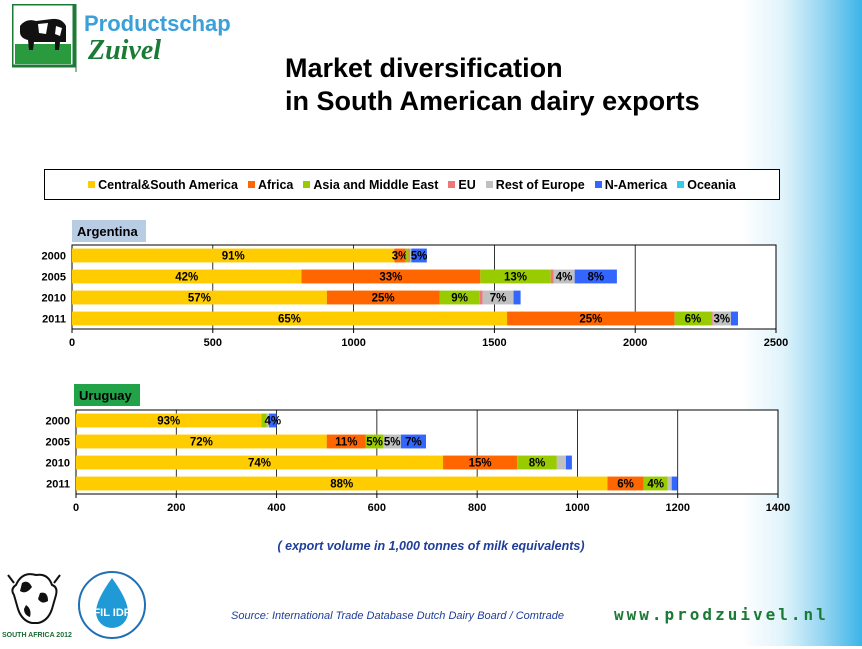 This screenshot has width=862, height=649. Describe the element at coordinates (424, 68) in the screenshot. I see `title-line1: Market diversification` at that location.